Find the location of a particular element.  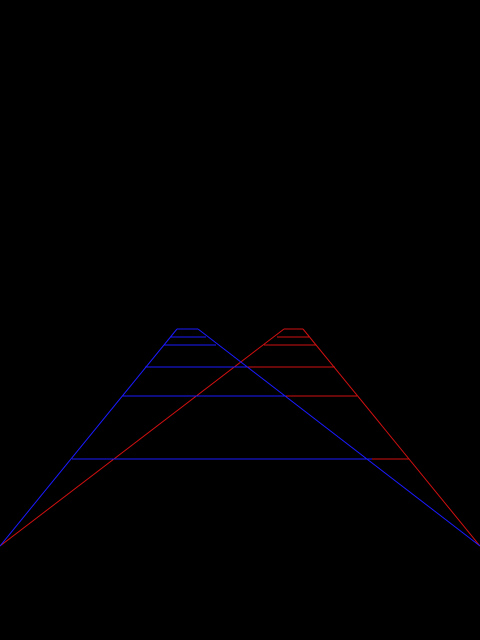

blue-road-left-edge is located at coordinates (89, 437).